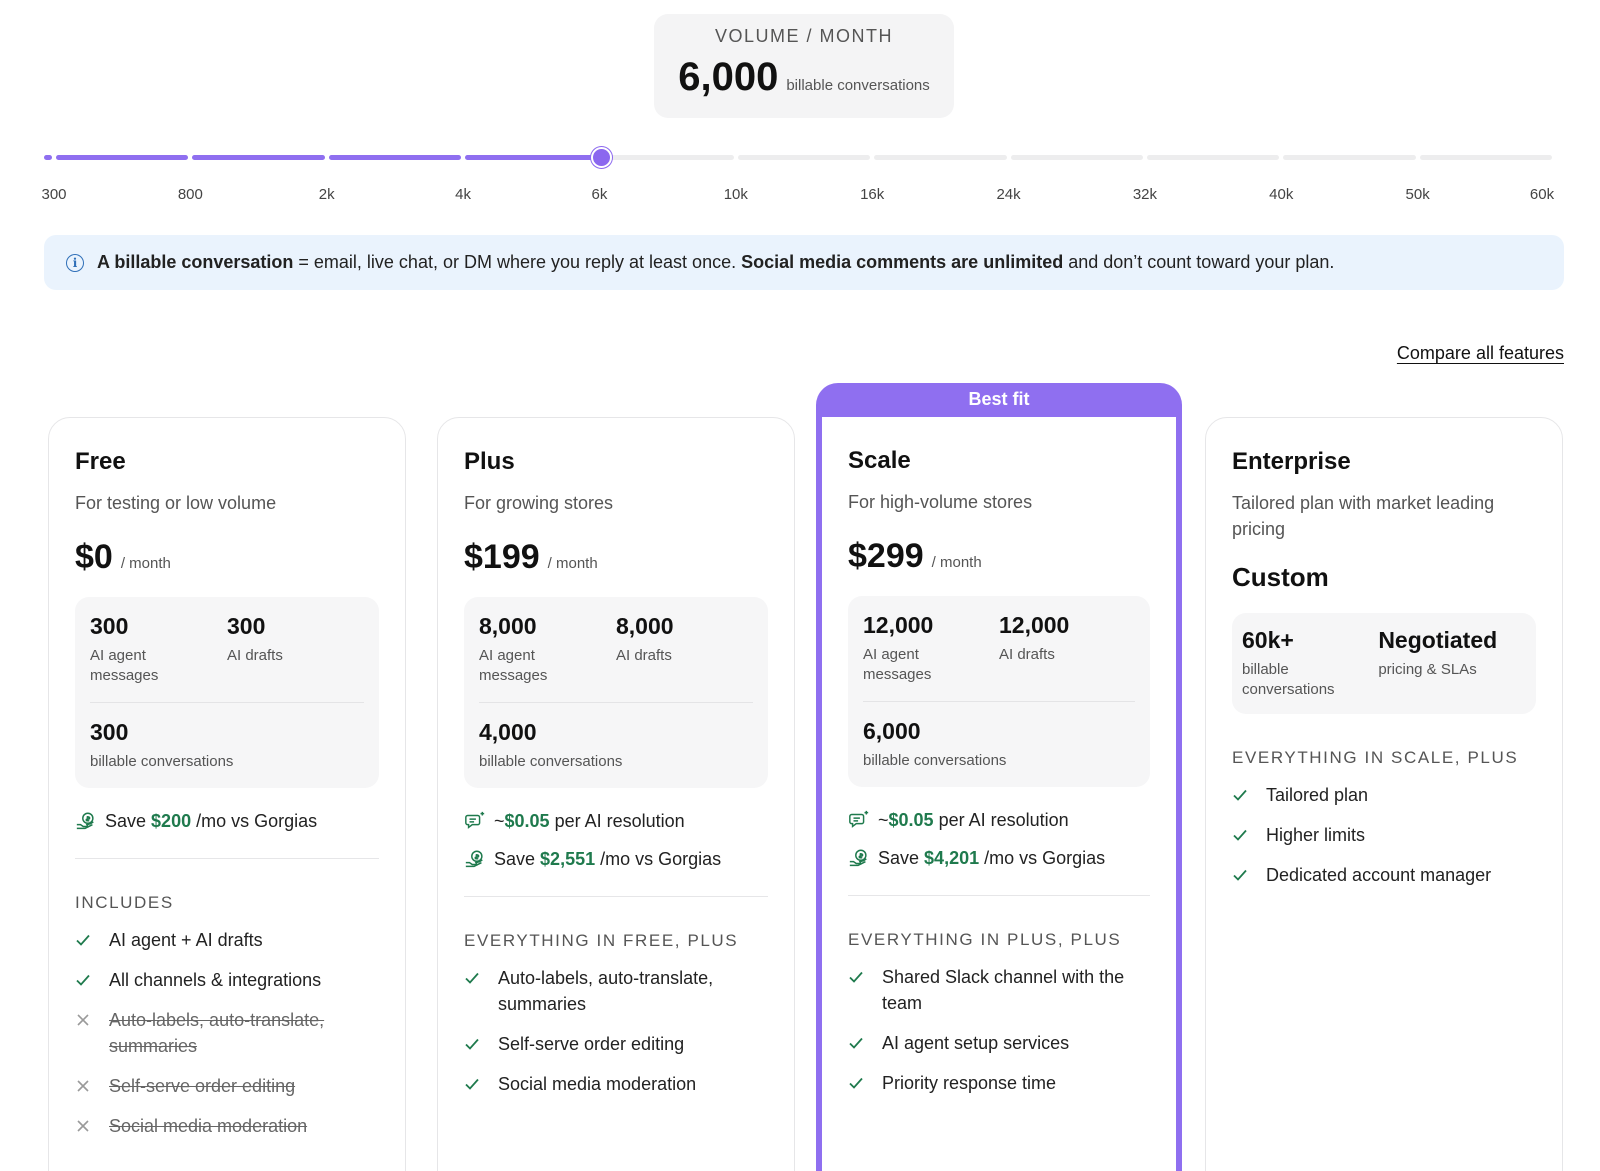 This screenshot has width=1600, height=1171. What do you see at coordinates (1144, 194) in the screenshot?
I see `slider-tick-label: 32k` at bounding box center [1144, 194].